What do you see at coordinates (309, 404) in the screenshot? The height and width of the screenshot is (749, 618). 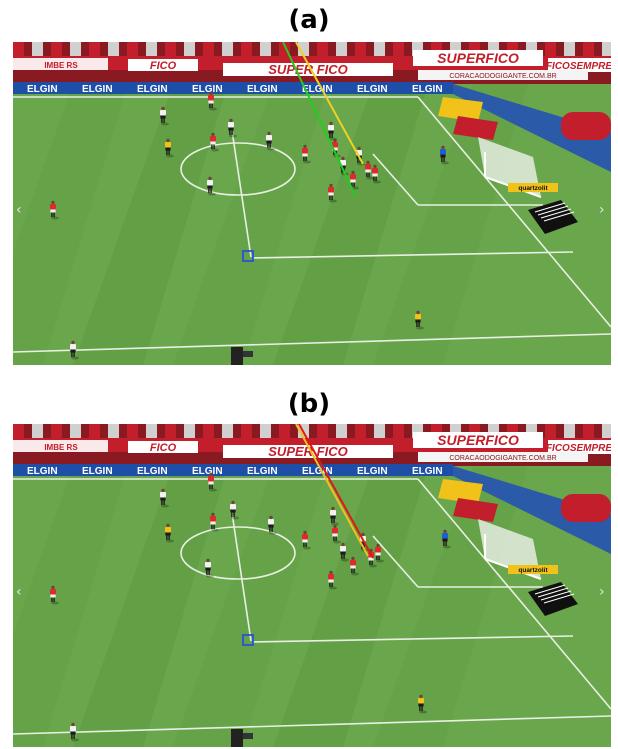 I see `panel-b-label: (b)` at bounding box center [309, 404].